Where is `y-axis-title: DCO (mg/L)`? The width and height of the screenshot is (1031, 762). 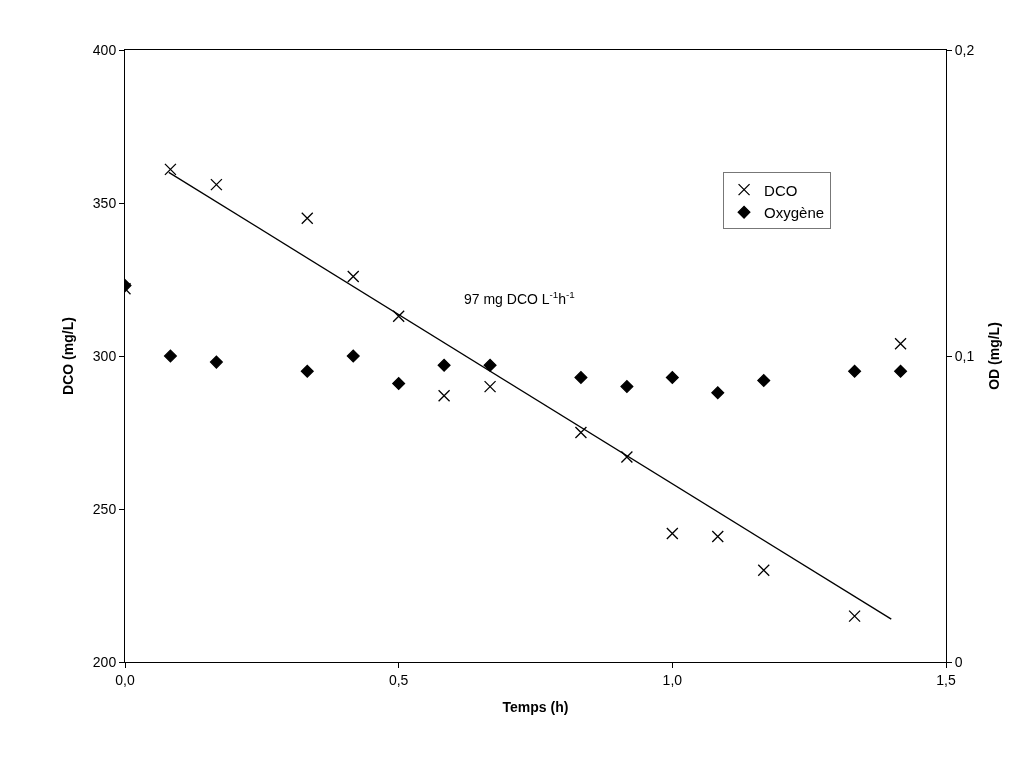 y-axis-title: DCO (mg/L) is located at coordinates (68, 356).